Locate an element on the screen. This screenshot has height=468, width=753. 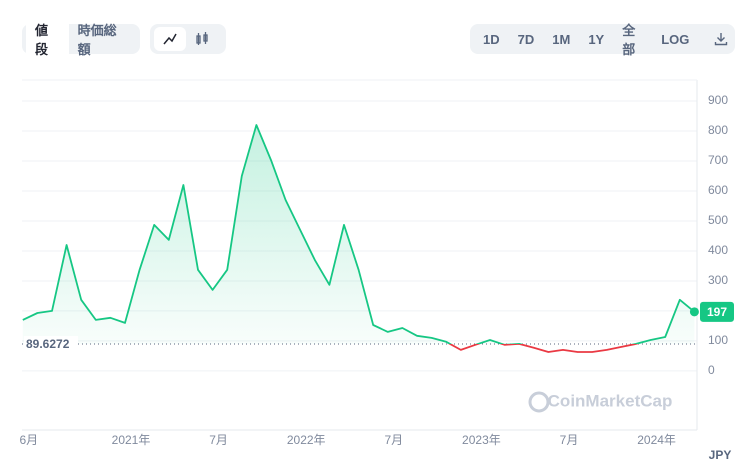
chart-type-group is located at coordinates (188, 39).